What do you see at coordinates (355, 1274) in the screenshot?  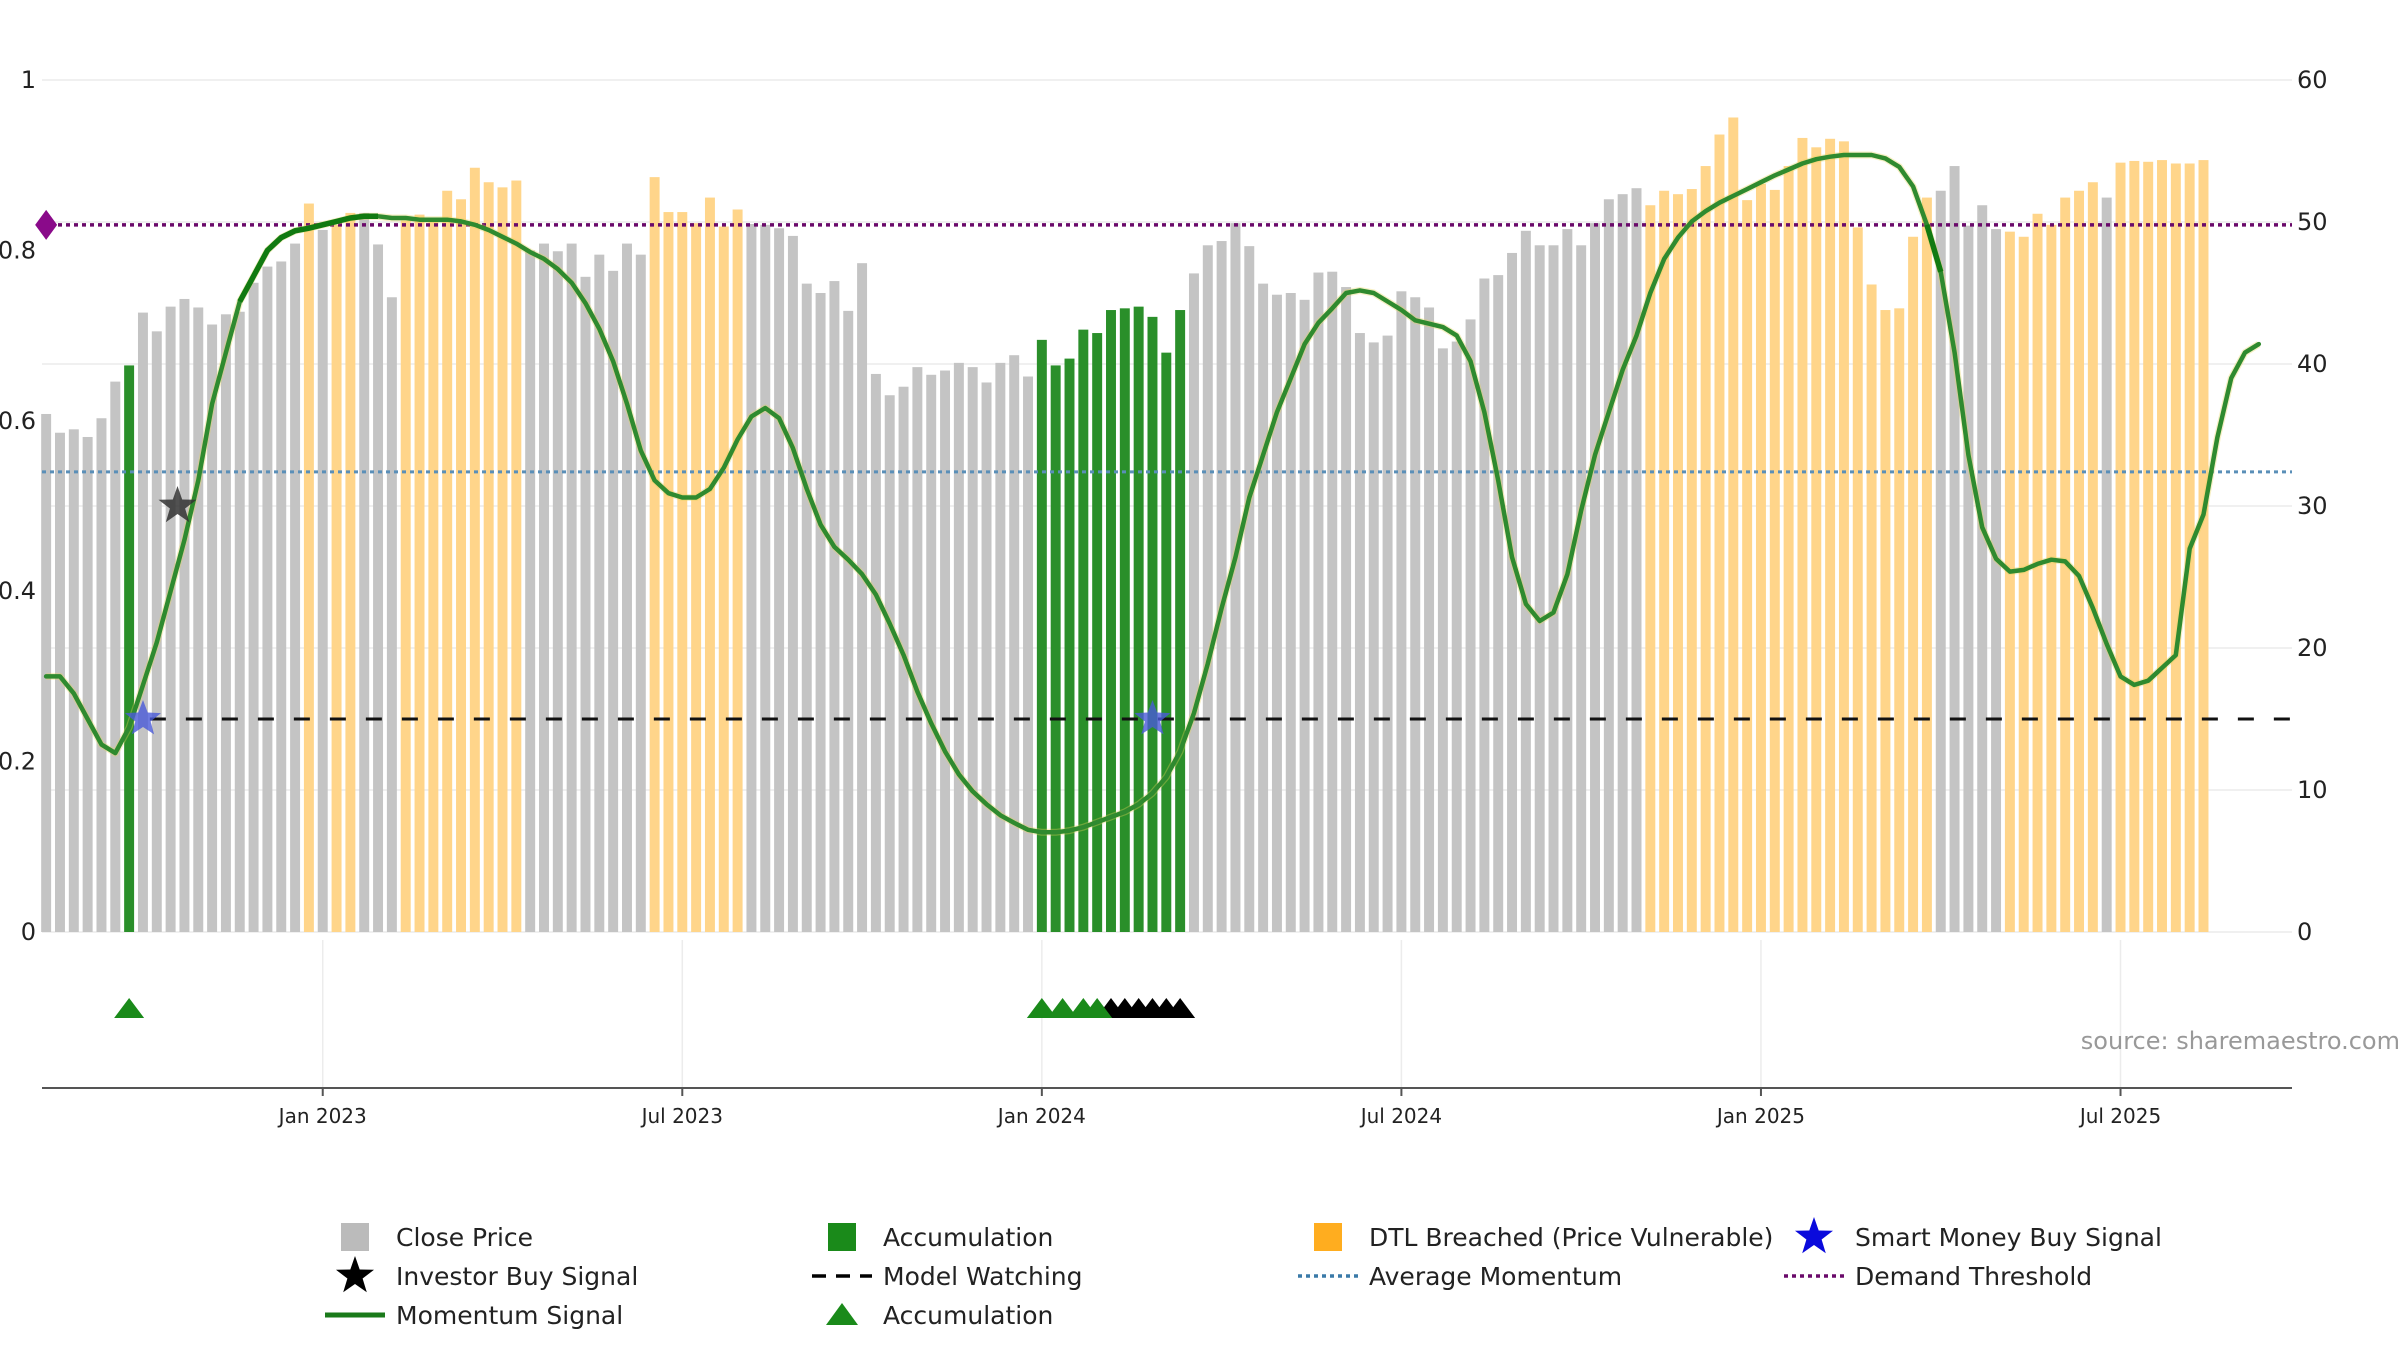 I see `legend-symbol-star` at bounding box center [355, 1274].